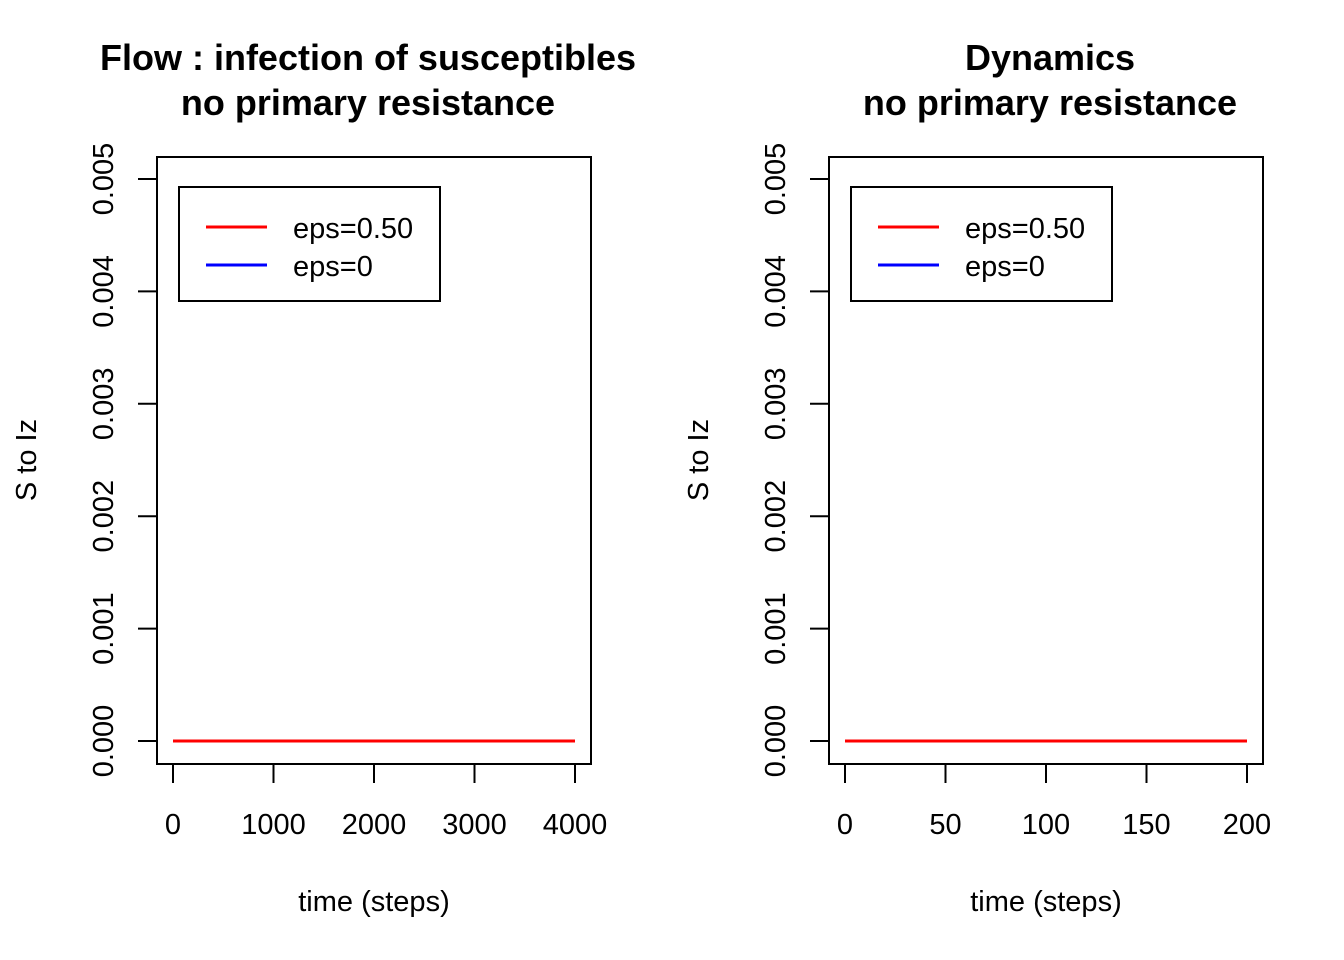 This screenshot has height=960, width=1344. I want to click on x-tick-label: 150, so click(1146, 825).